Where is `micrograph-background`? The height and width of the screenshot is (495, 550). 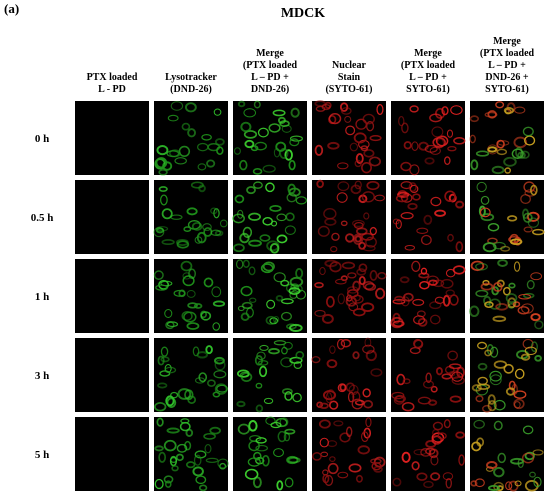
micrograph-background is located at coordinates (112, 454).